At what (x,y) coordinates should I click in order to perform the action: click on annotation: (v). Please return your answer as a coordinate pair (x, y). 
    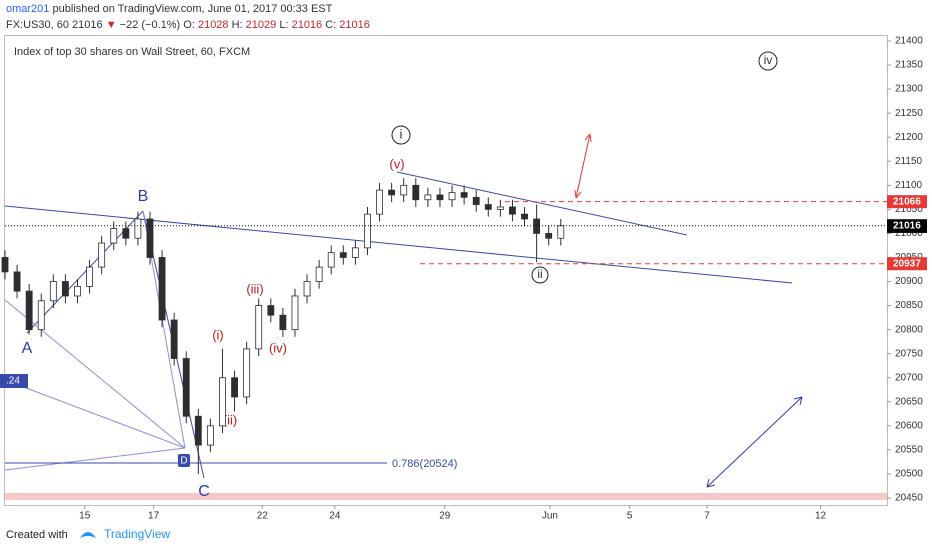
    Looking at the image, I should click on (396, 163).